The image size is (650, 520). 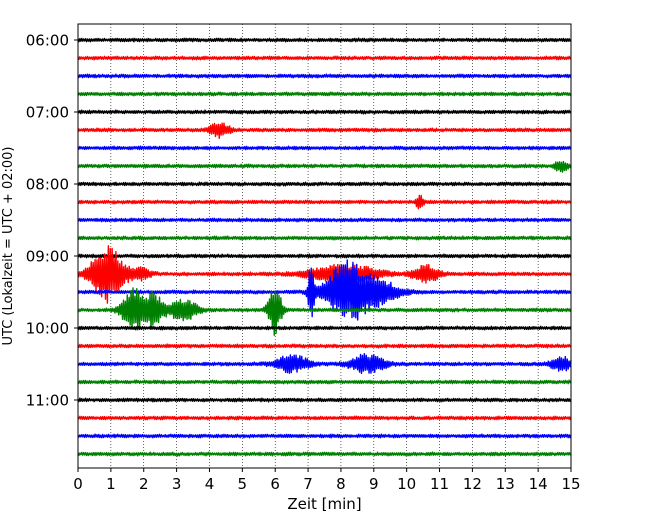 What do you see at coordinates (570, 484) in the screenshot?
I see `x-tick-label: 15` at bounding box center [570, 484].